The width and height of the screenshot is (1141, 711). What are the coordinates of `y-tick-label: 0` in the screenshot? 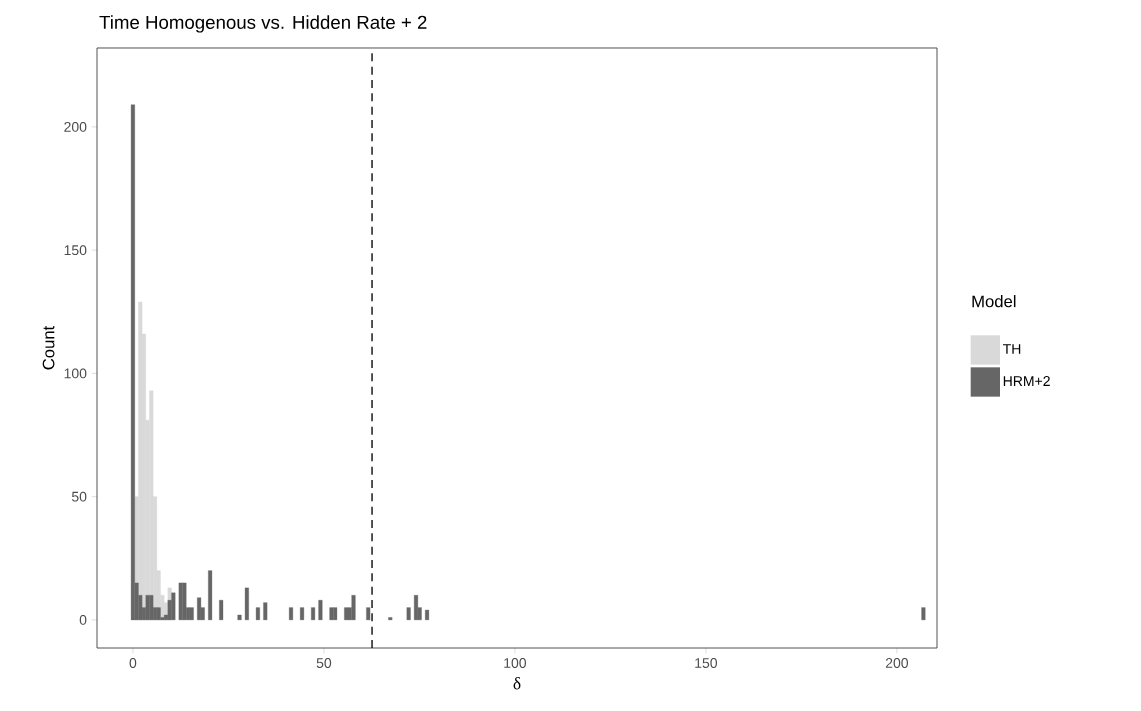 It's located at (83, 619).